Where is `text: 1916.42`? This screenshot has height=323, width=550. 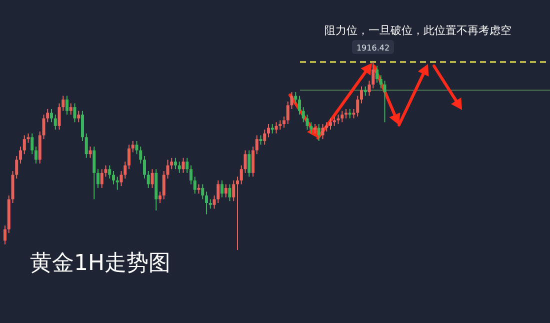
text: 1916.42 is located at coordinates (373, 48).